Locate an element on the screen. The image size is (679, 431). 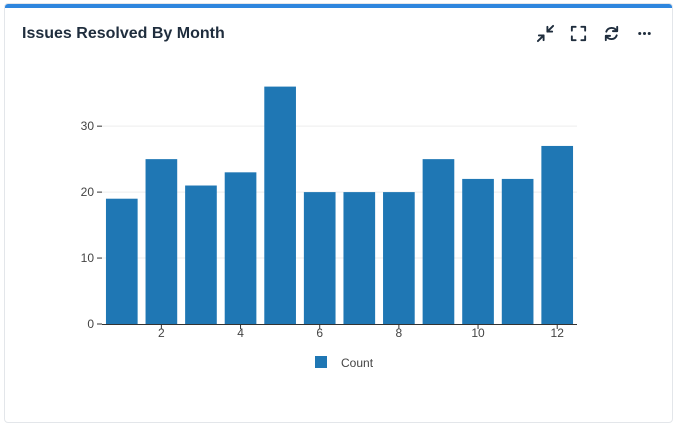
x-tick-label: 12 is located at coordinates (558, 333).